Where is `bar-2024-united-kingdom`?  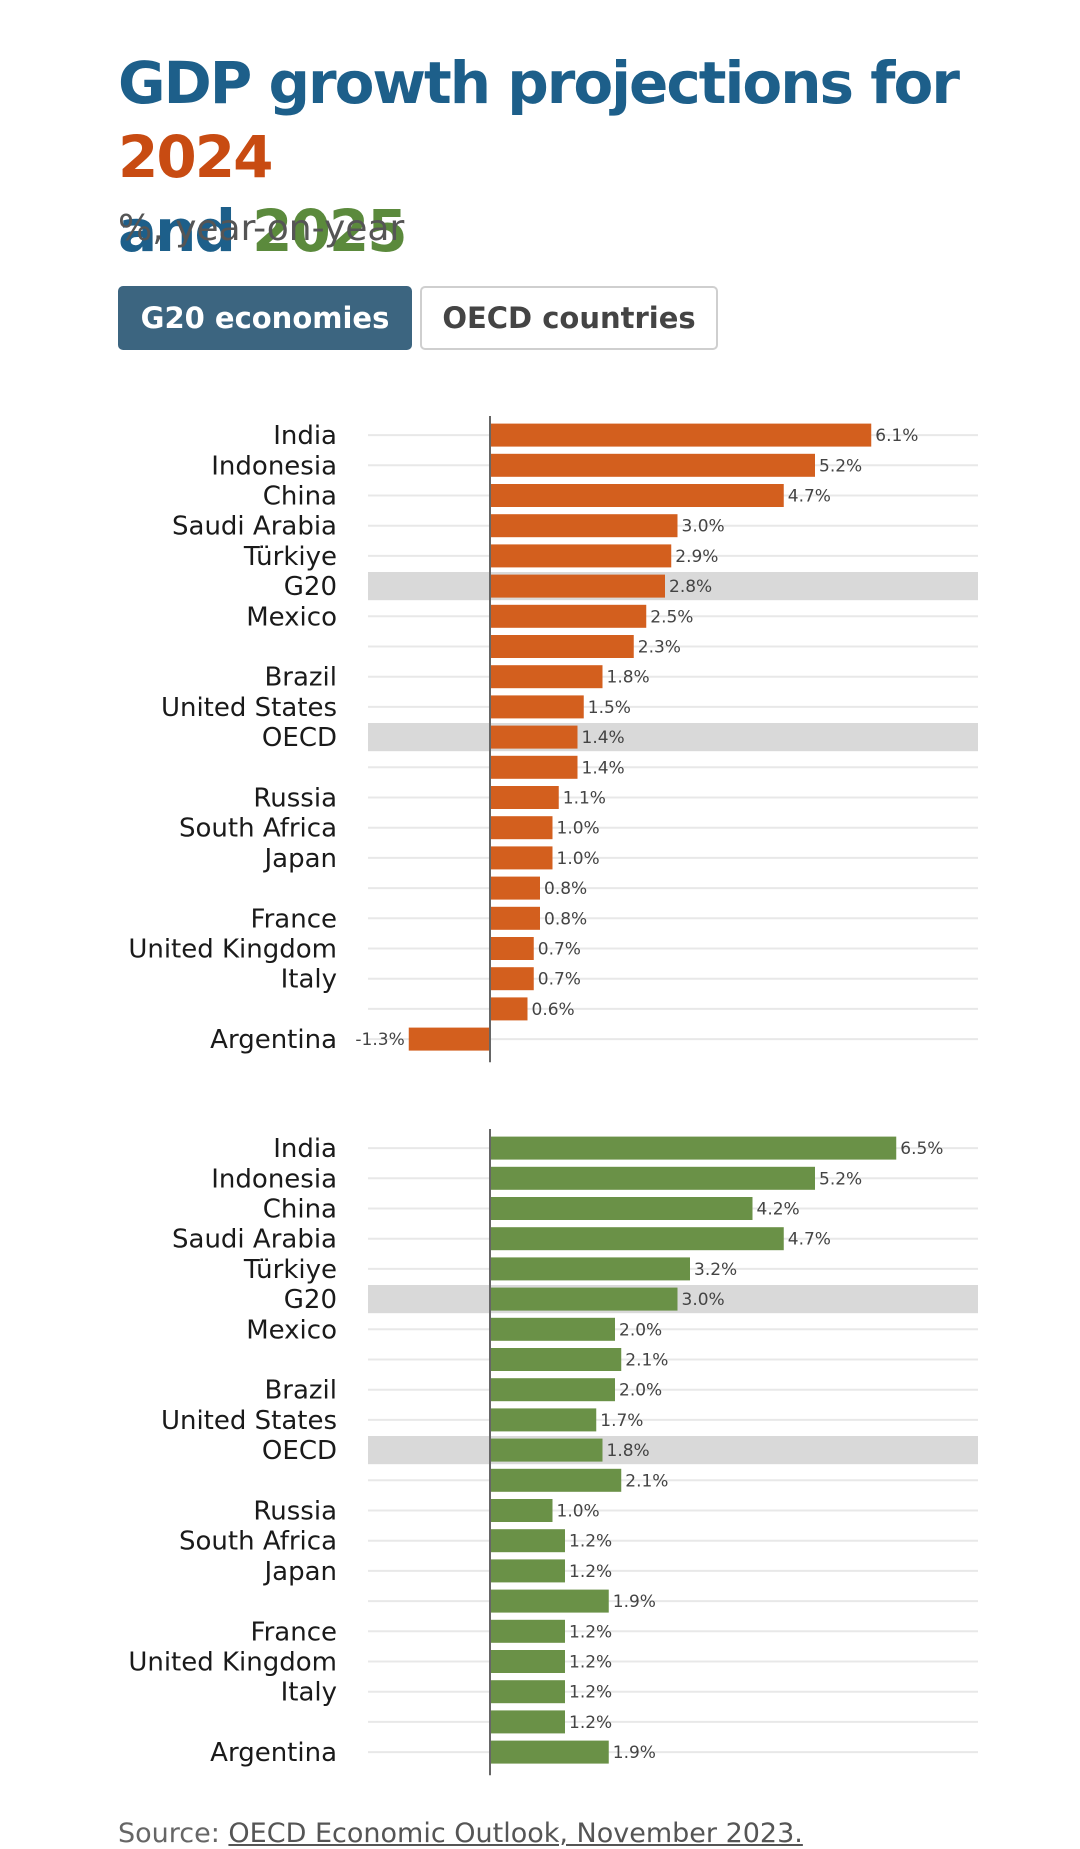 bar-2024-united-kingdom is located at coordinates (512, 948).